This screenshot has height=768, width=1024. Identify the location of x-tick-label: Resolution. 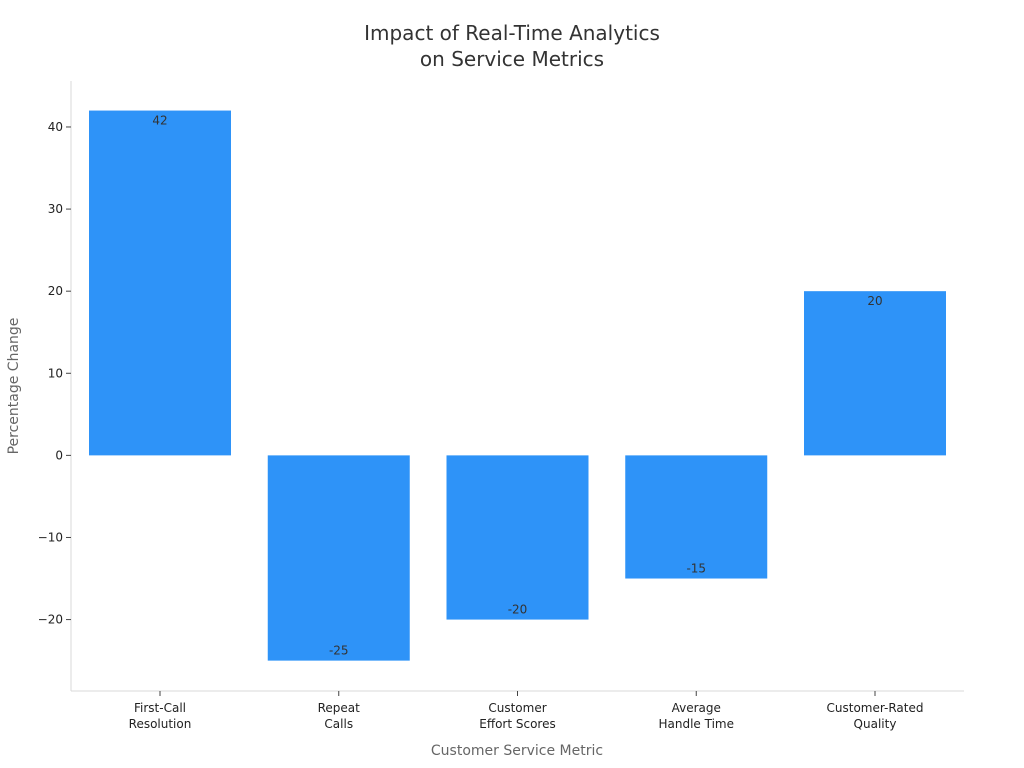
(160, 724).